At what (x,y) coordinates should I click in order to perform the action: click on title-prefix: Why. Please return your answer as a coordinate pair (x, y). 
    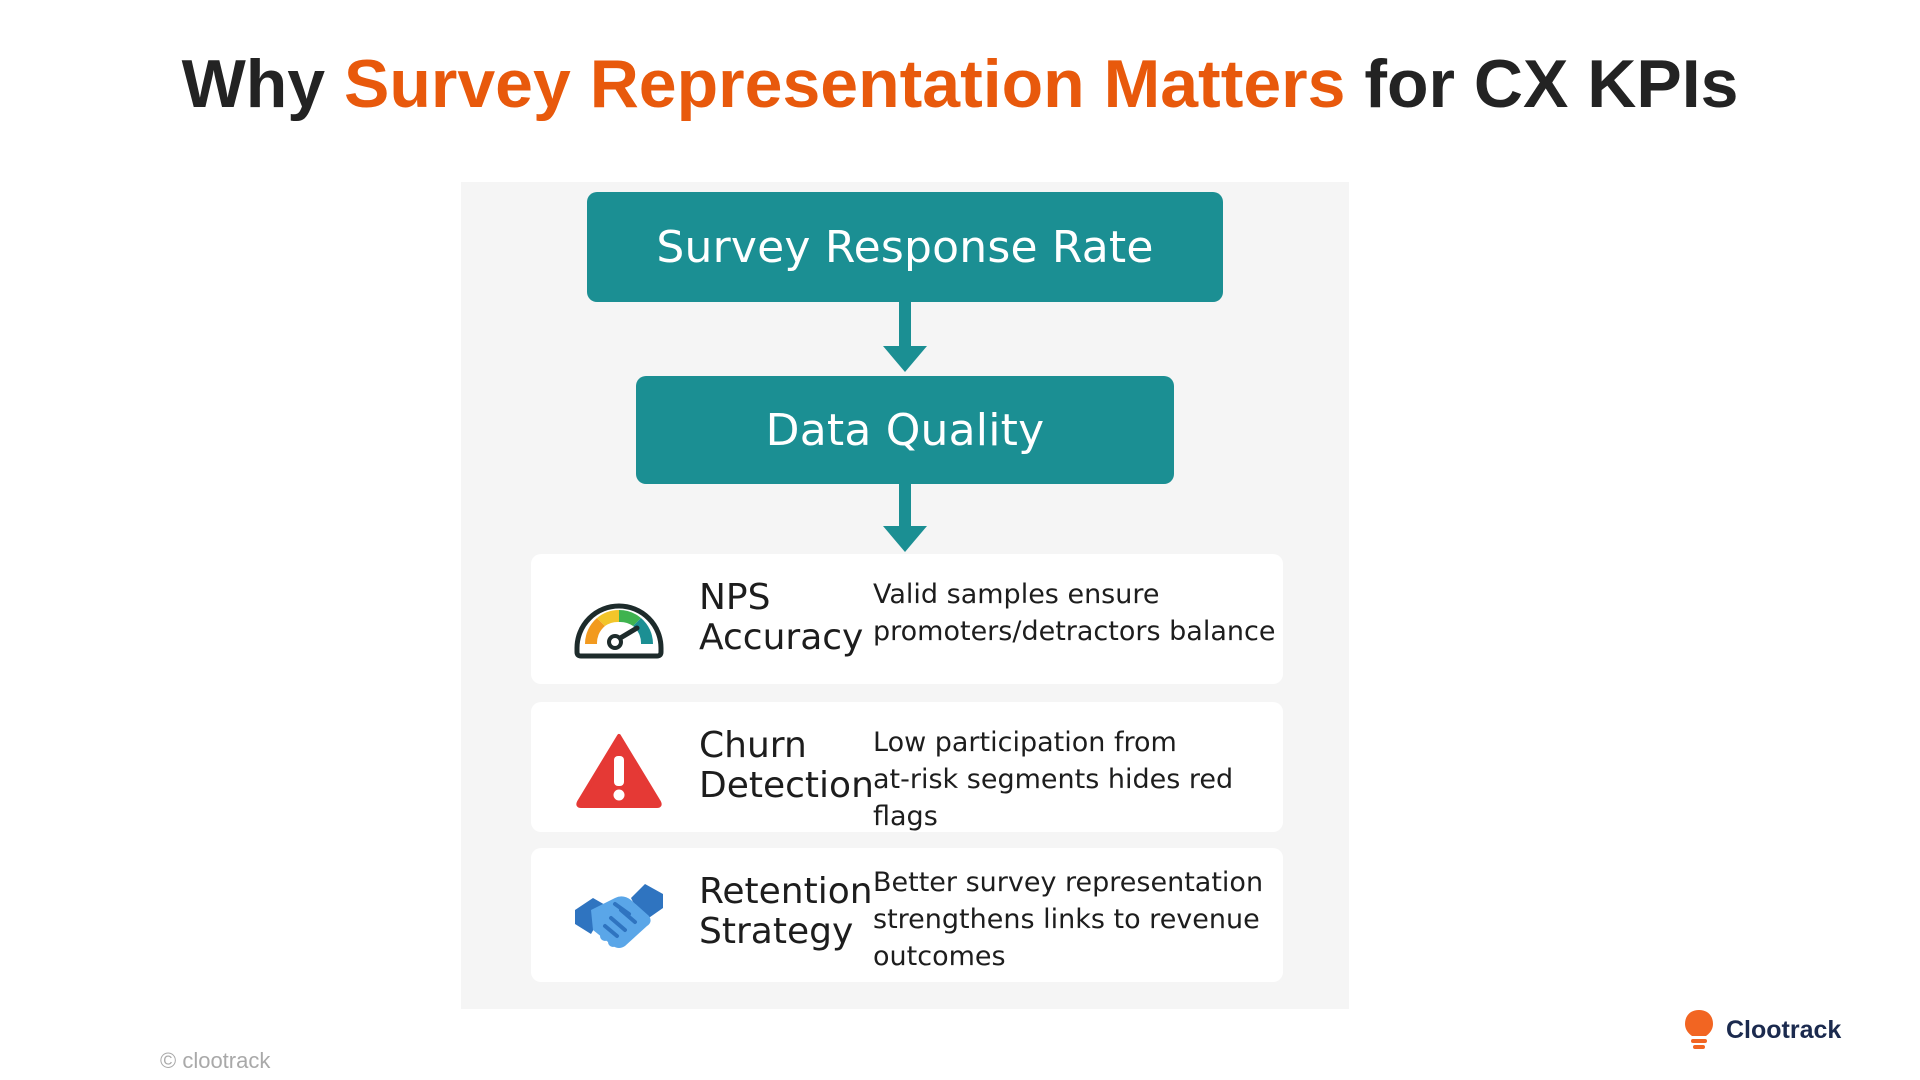
    Looking at the image, I should click on (262, 84).